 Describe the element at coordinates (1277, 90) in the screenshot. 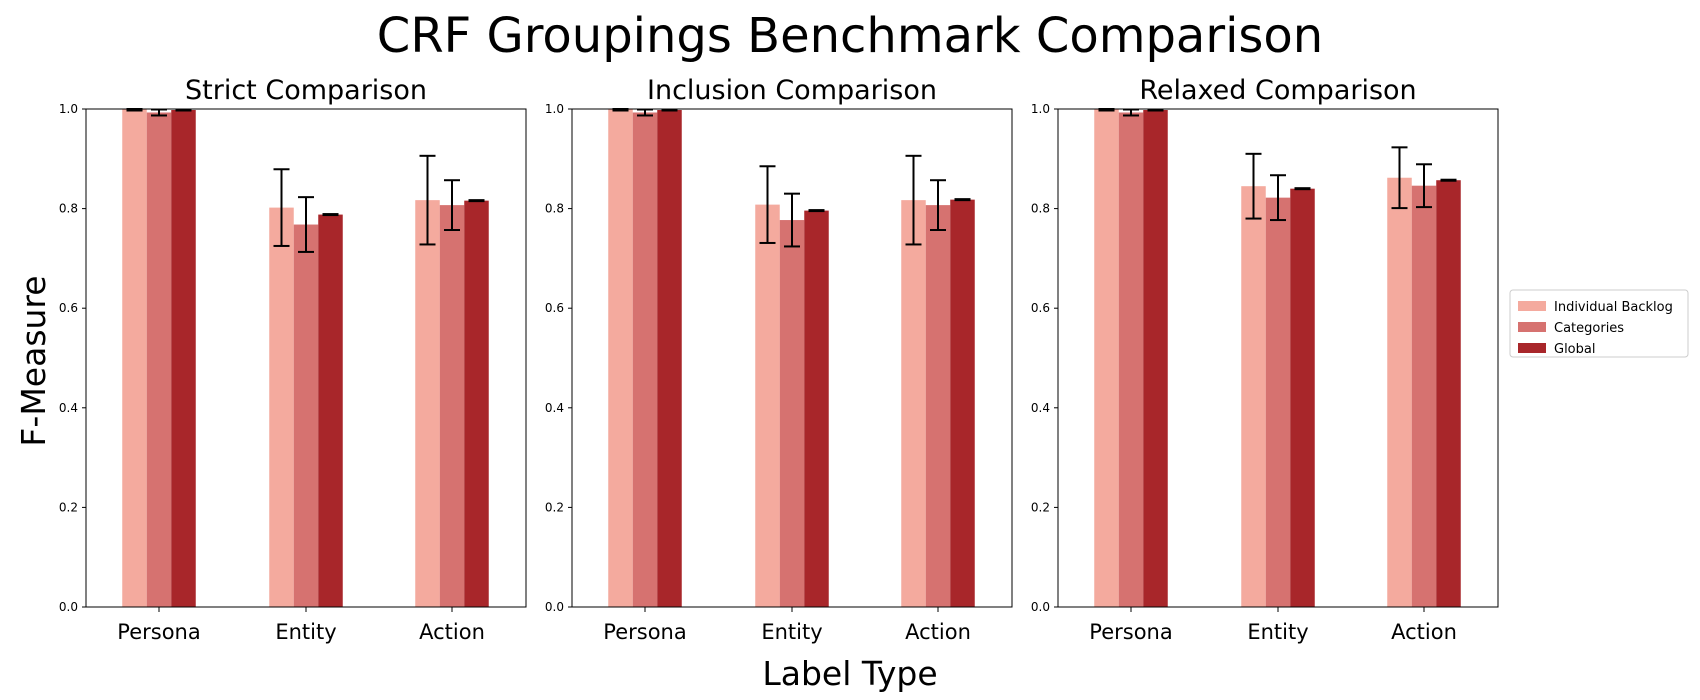

I see `panel-title: Relaxed Comparison` at that location.